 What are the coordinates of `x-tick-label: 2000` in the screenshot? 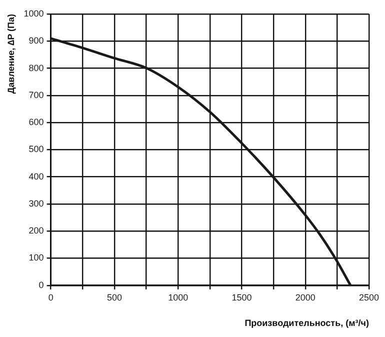 It's located at (305, 297).